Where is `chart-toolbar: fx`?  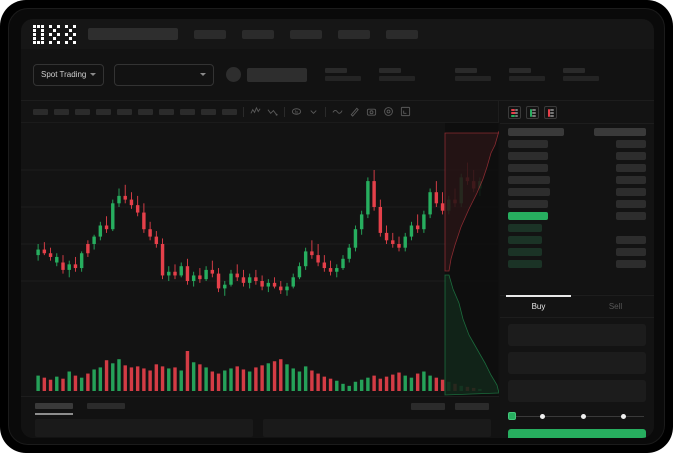 chart-toolbar: fx is located at coordinates (260, 112).